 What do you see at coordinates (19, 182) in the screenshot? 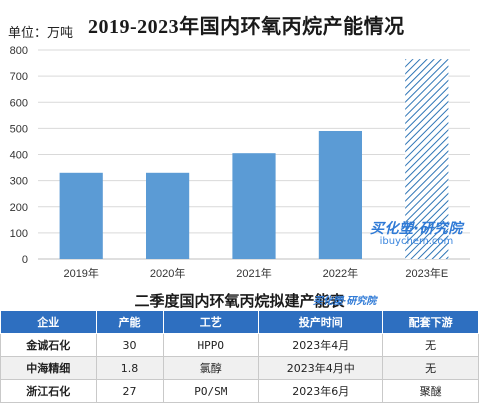
I see `y-tick-label: 300` at bounding box center [19, 182].